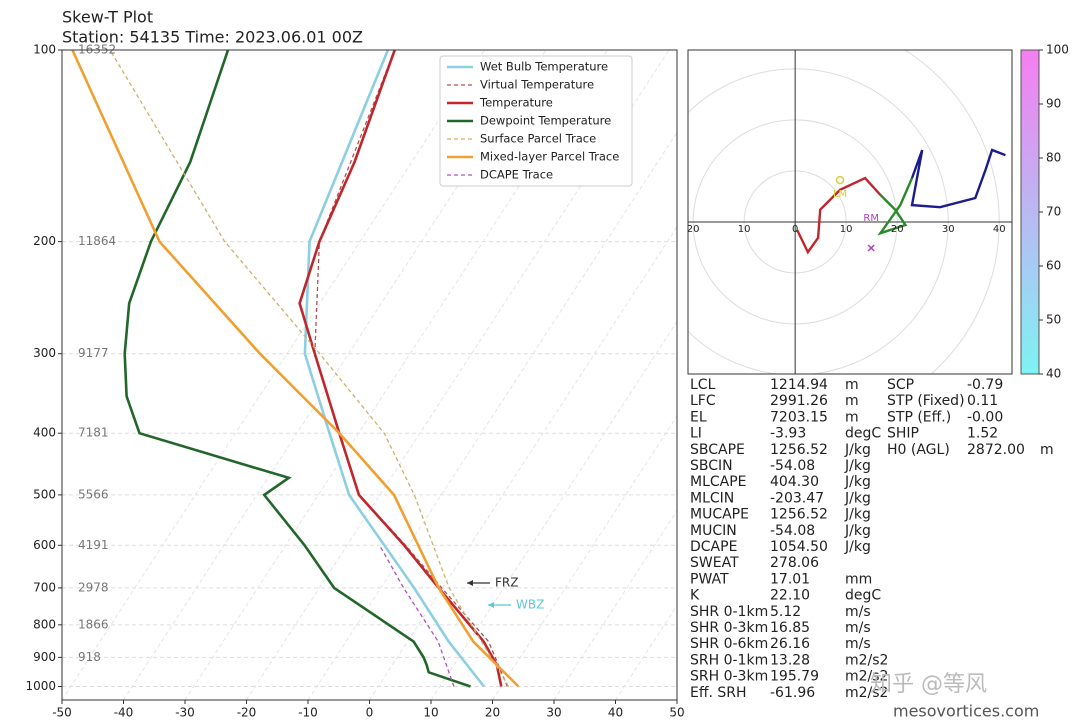  I want to click on x-tick-label: -10, so click(308, 713).